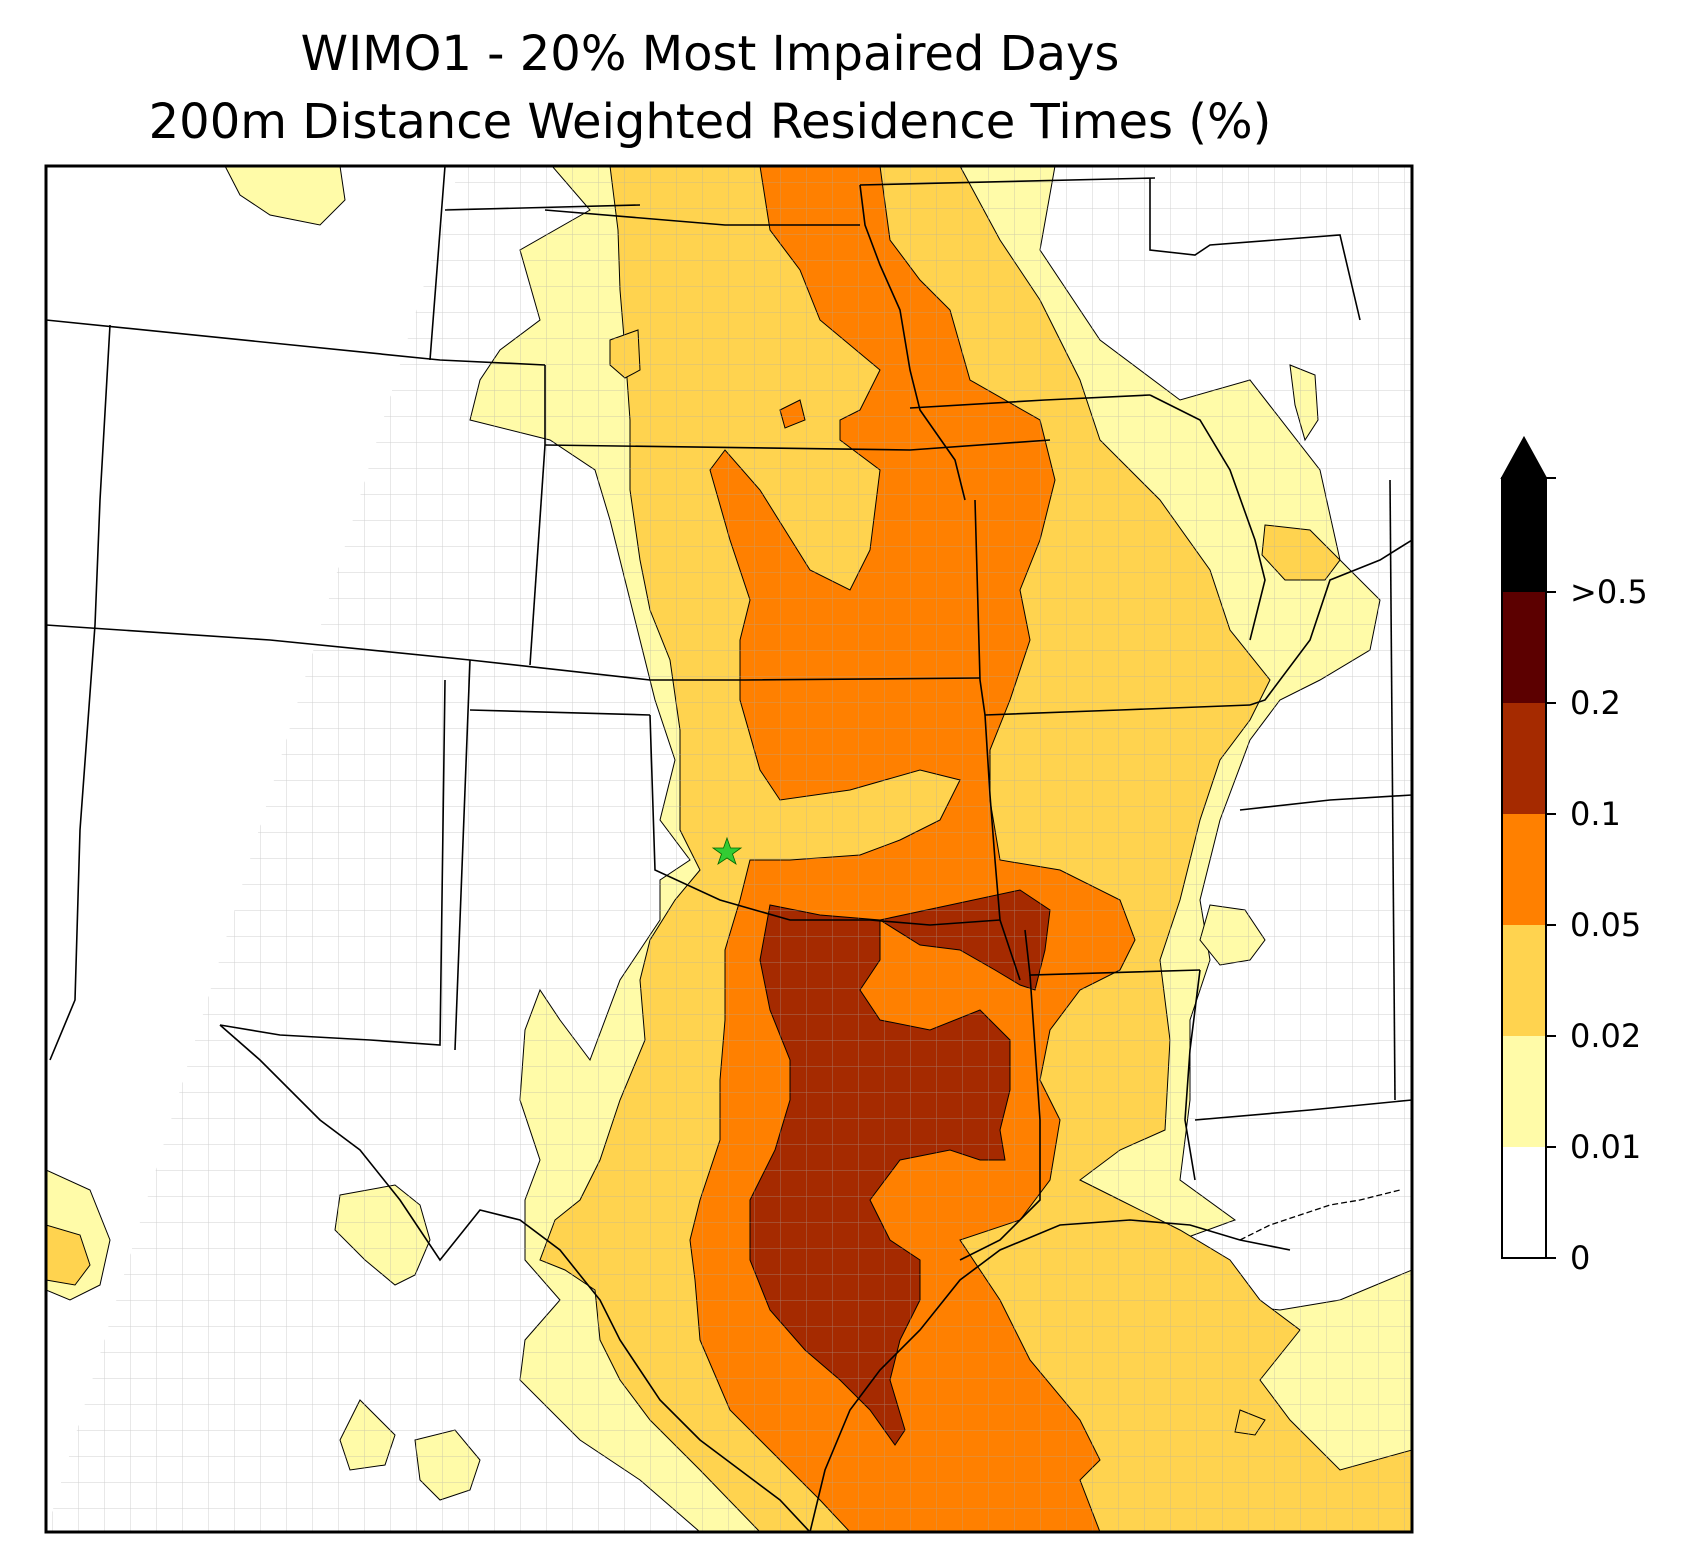 The image size is (1697, 1558). Describe the element at coordinates (1606, 1147) in the screenshot. I see `colorbar-label-0.01: 0.01` at that location.